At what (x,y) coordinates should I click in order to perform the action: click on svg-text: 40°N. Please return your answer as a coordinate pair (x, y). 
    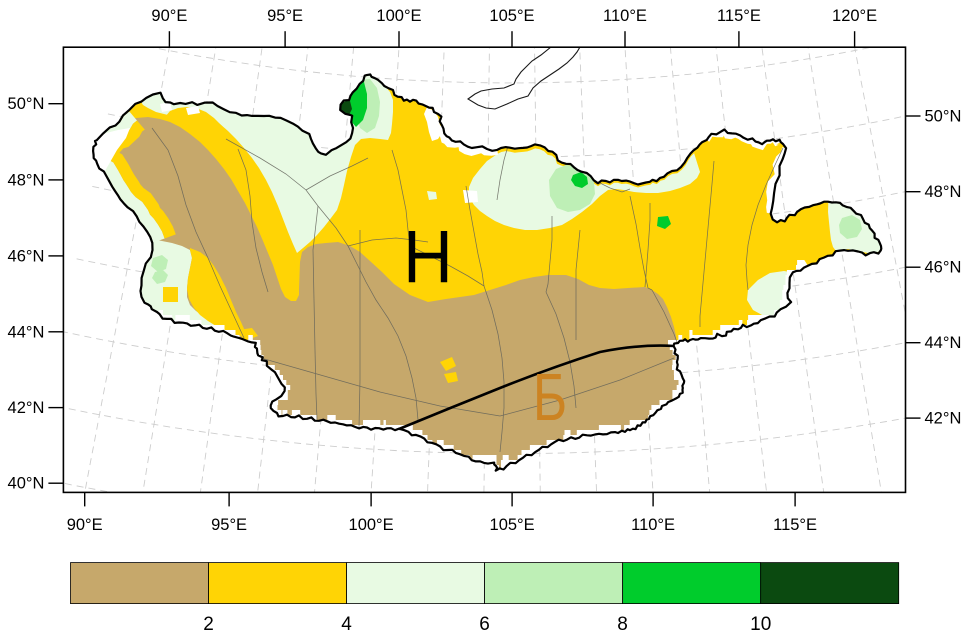
    Looking at the image, I should click on (26, 484).